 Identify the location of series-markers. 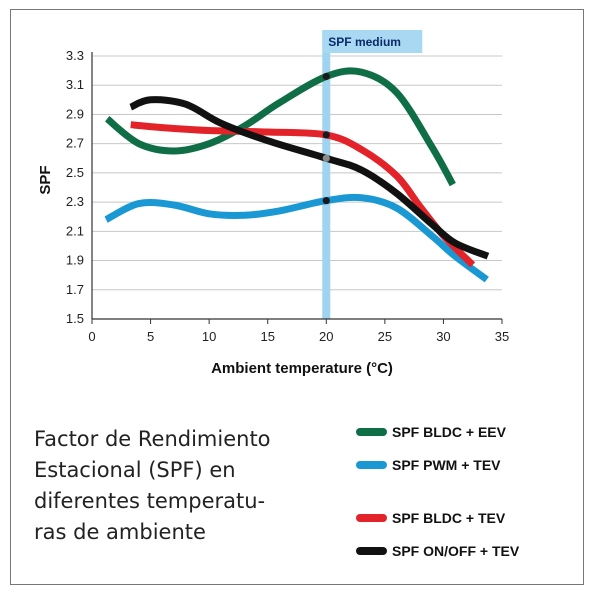
(326, 138).